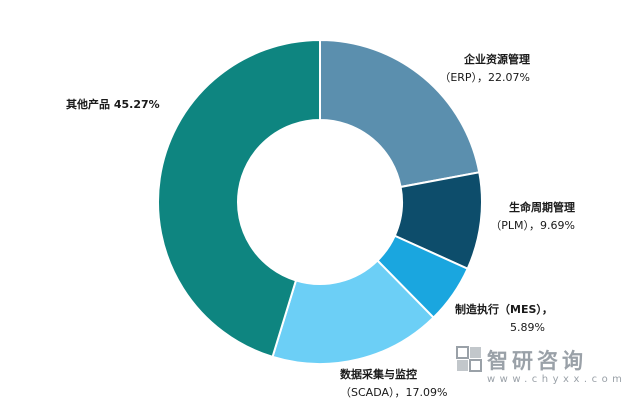 The height and width of the screenshot is (410, 640). Describe the element at coordinates (484, 77) in the screenshot. I see `label-erp-value: （ERP），22.07%` at that location.